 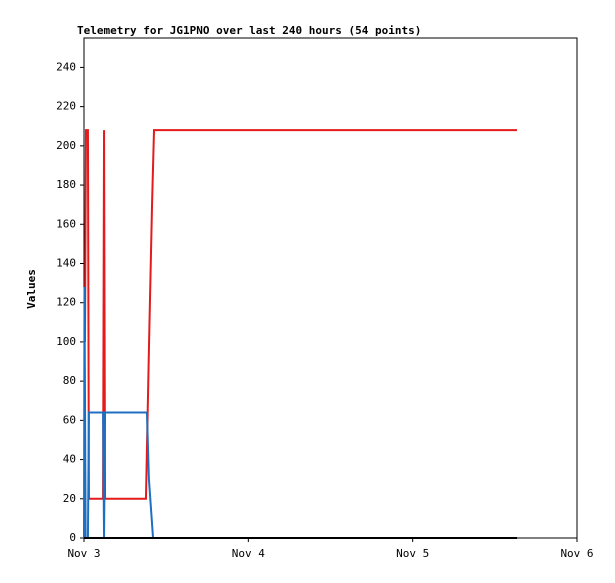 What do you see at coordinates (69, 380) in the screenshot?
I see `y-tick-label: 80` at bounding box center [69, 380].